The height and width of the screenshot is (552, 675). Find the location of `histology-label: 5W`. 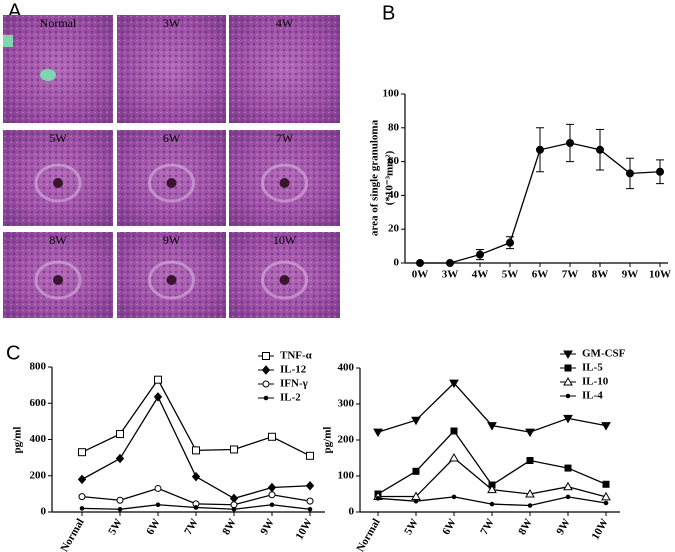

histology-label: 5W is located at coordinates (58, 138).